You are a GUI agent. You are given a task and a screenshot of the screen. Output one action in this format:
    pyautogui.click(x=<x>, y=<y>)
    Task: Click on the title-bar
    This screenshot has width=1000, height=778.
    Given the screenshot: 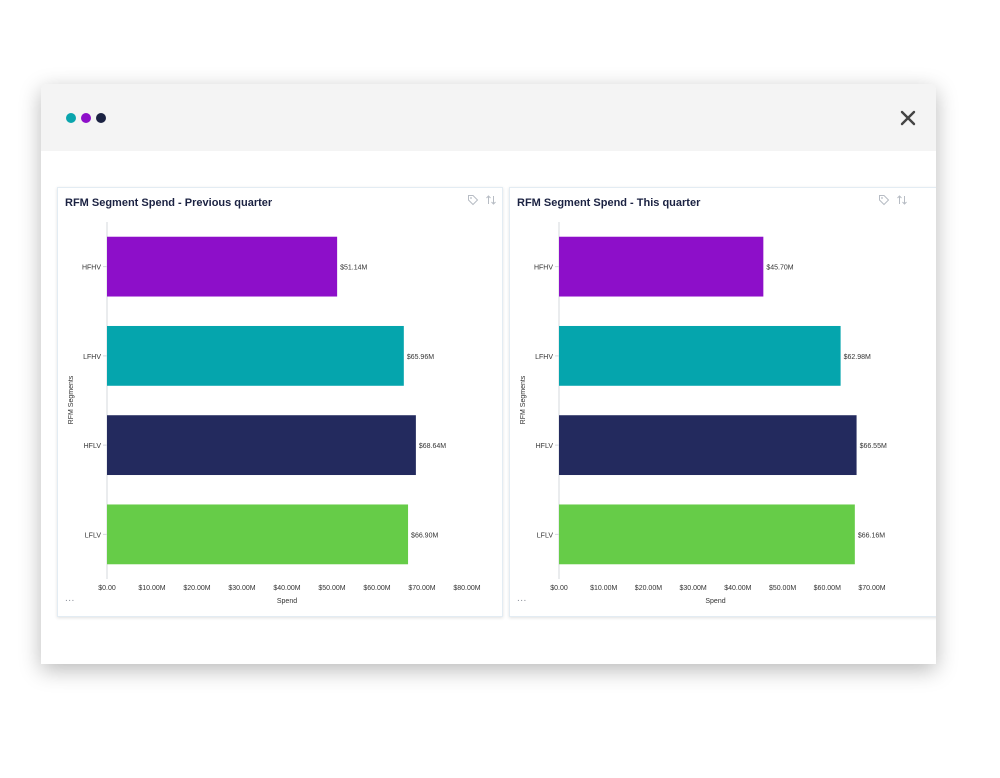 What is the action you would take?
    pyautogui.click(x=488, y=117)
    